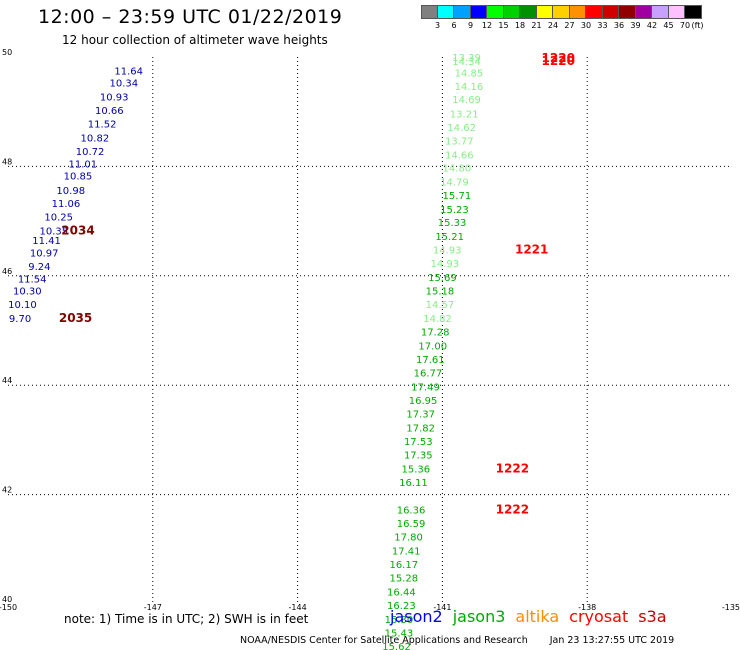 This screenshot has width=740, height=650. Describe the element at coordinates (464, 114) in the screenshot. I see `wave-height-value: 13.21` at that location.